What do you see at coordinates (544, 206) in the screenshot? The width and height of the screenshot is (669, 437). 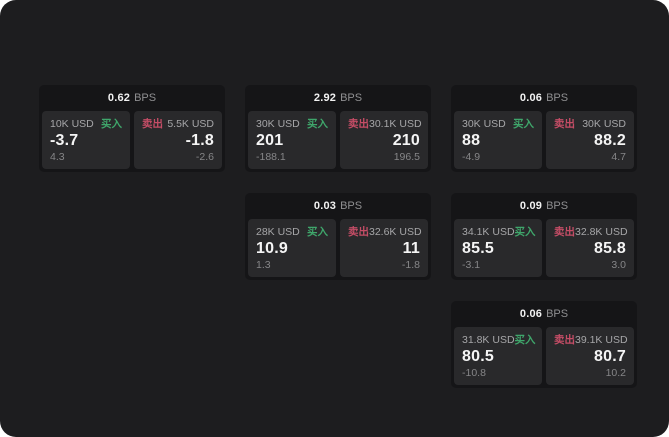 I see `card-header: 0.09 BPS` at bounding box center [544, 206].